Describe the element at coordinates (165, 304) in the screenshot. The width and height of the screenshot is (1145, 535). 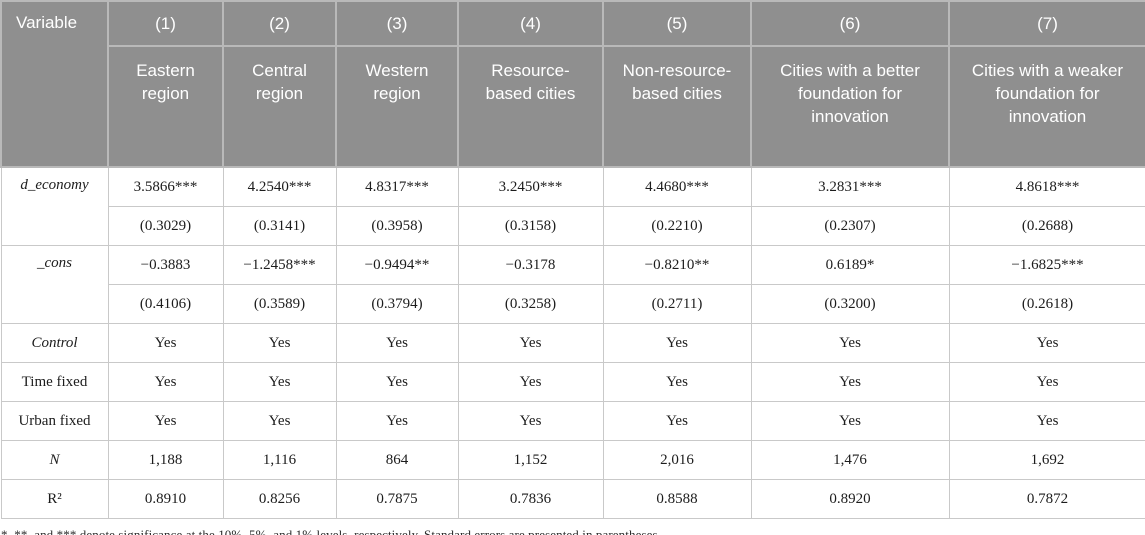
I see `std-error-cell: (0.4106)` at that location.